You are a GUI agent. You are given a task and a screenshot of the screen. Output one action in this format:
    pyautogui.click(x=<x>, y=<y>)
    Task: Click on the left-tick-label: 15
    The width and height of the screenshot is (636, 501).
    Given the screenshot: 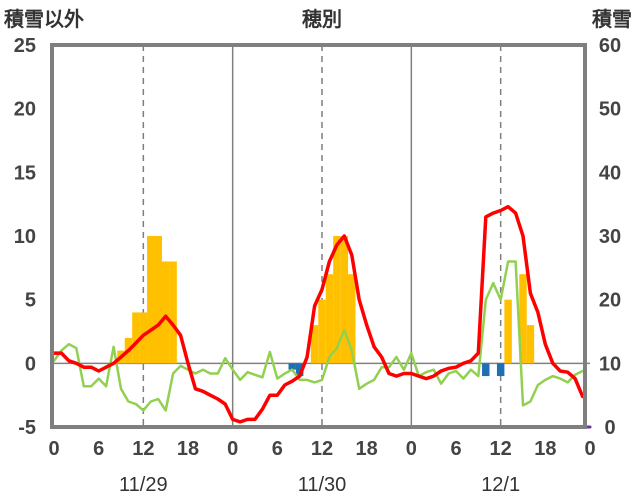 What is the action you would take?
    pyautogui.click(x=25, y=173)
    